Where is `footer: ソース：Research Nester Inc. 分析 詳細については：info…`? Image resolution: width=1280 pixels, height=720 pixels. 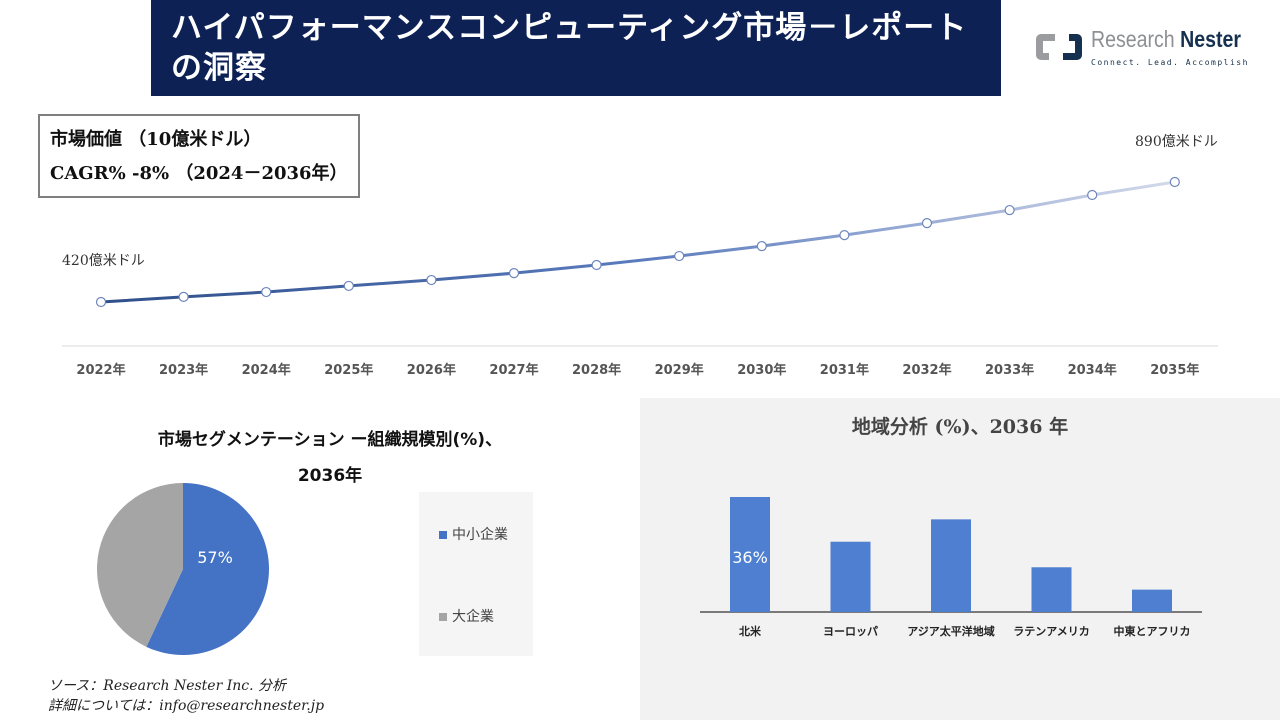
footer: ソース：Research Nester Inc. 分析 詳細については：info… is located at coordinates (186, 696).